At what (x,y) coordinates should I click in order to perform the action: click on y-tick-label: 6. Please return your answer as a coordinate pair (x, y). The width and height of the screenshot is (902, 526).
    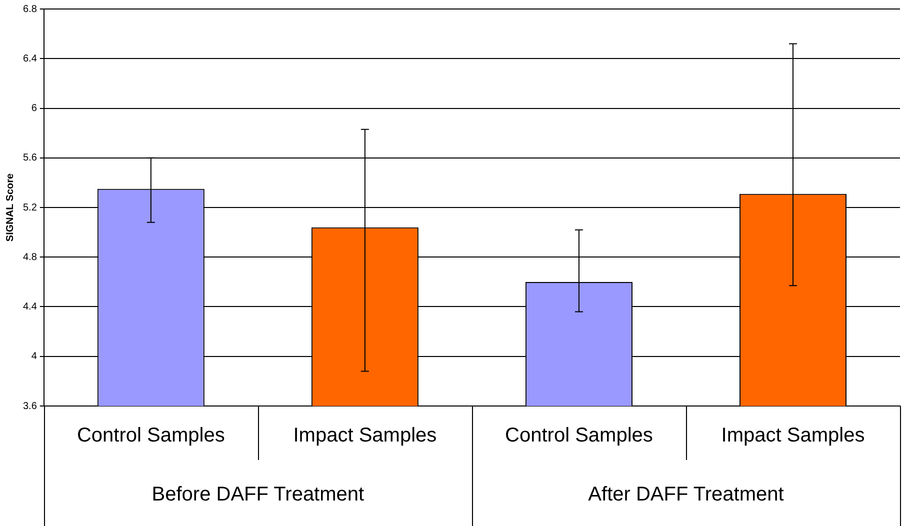
    Looking at the image, I should click on (34, 108).